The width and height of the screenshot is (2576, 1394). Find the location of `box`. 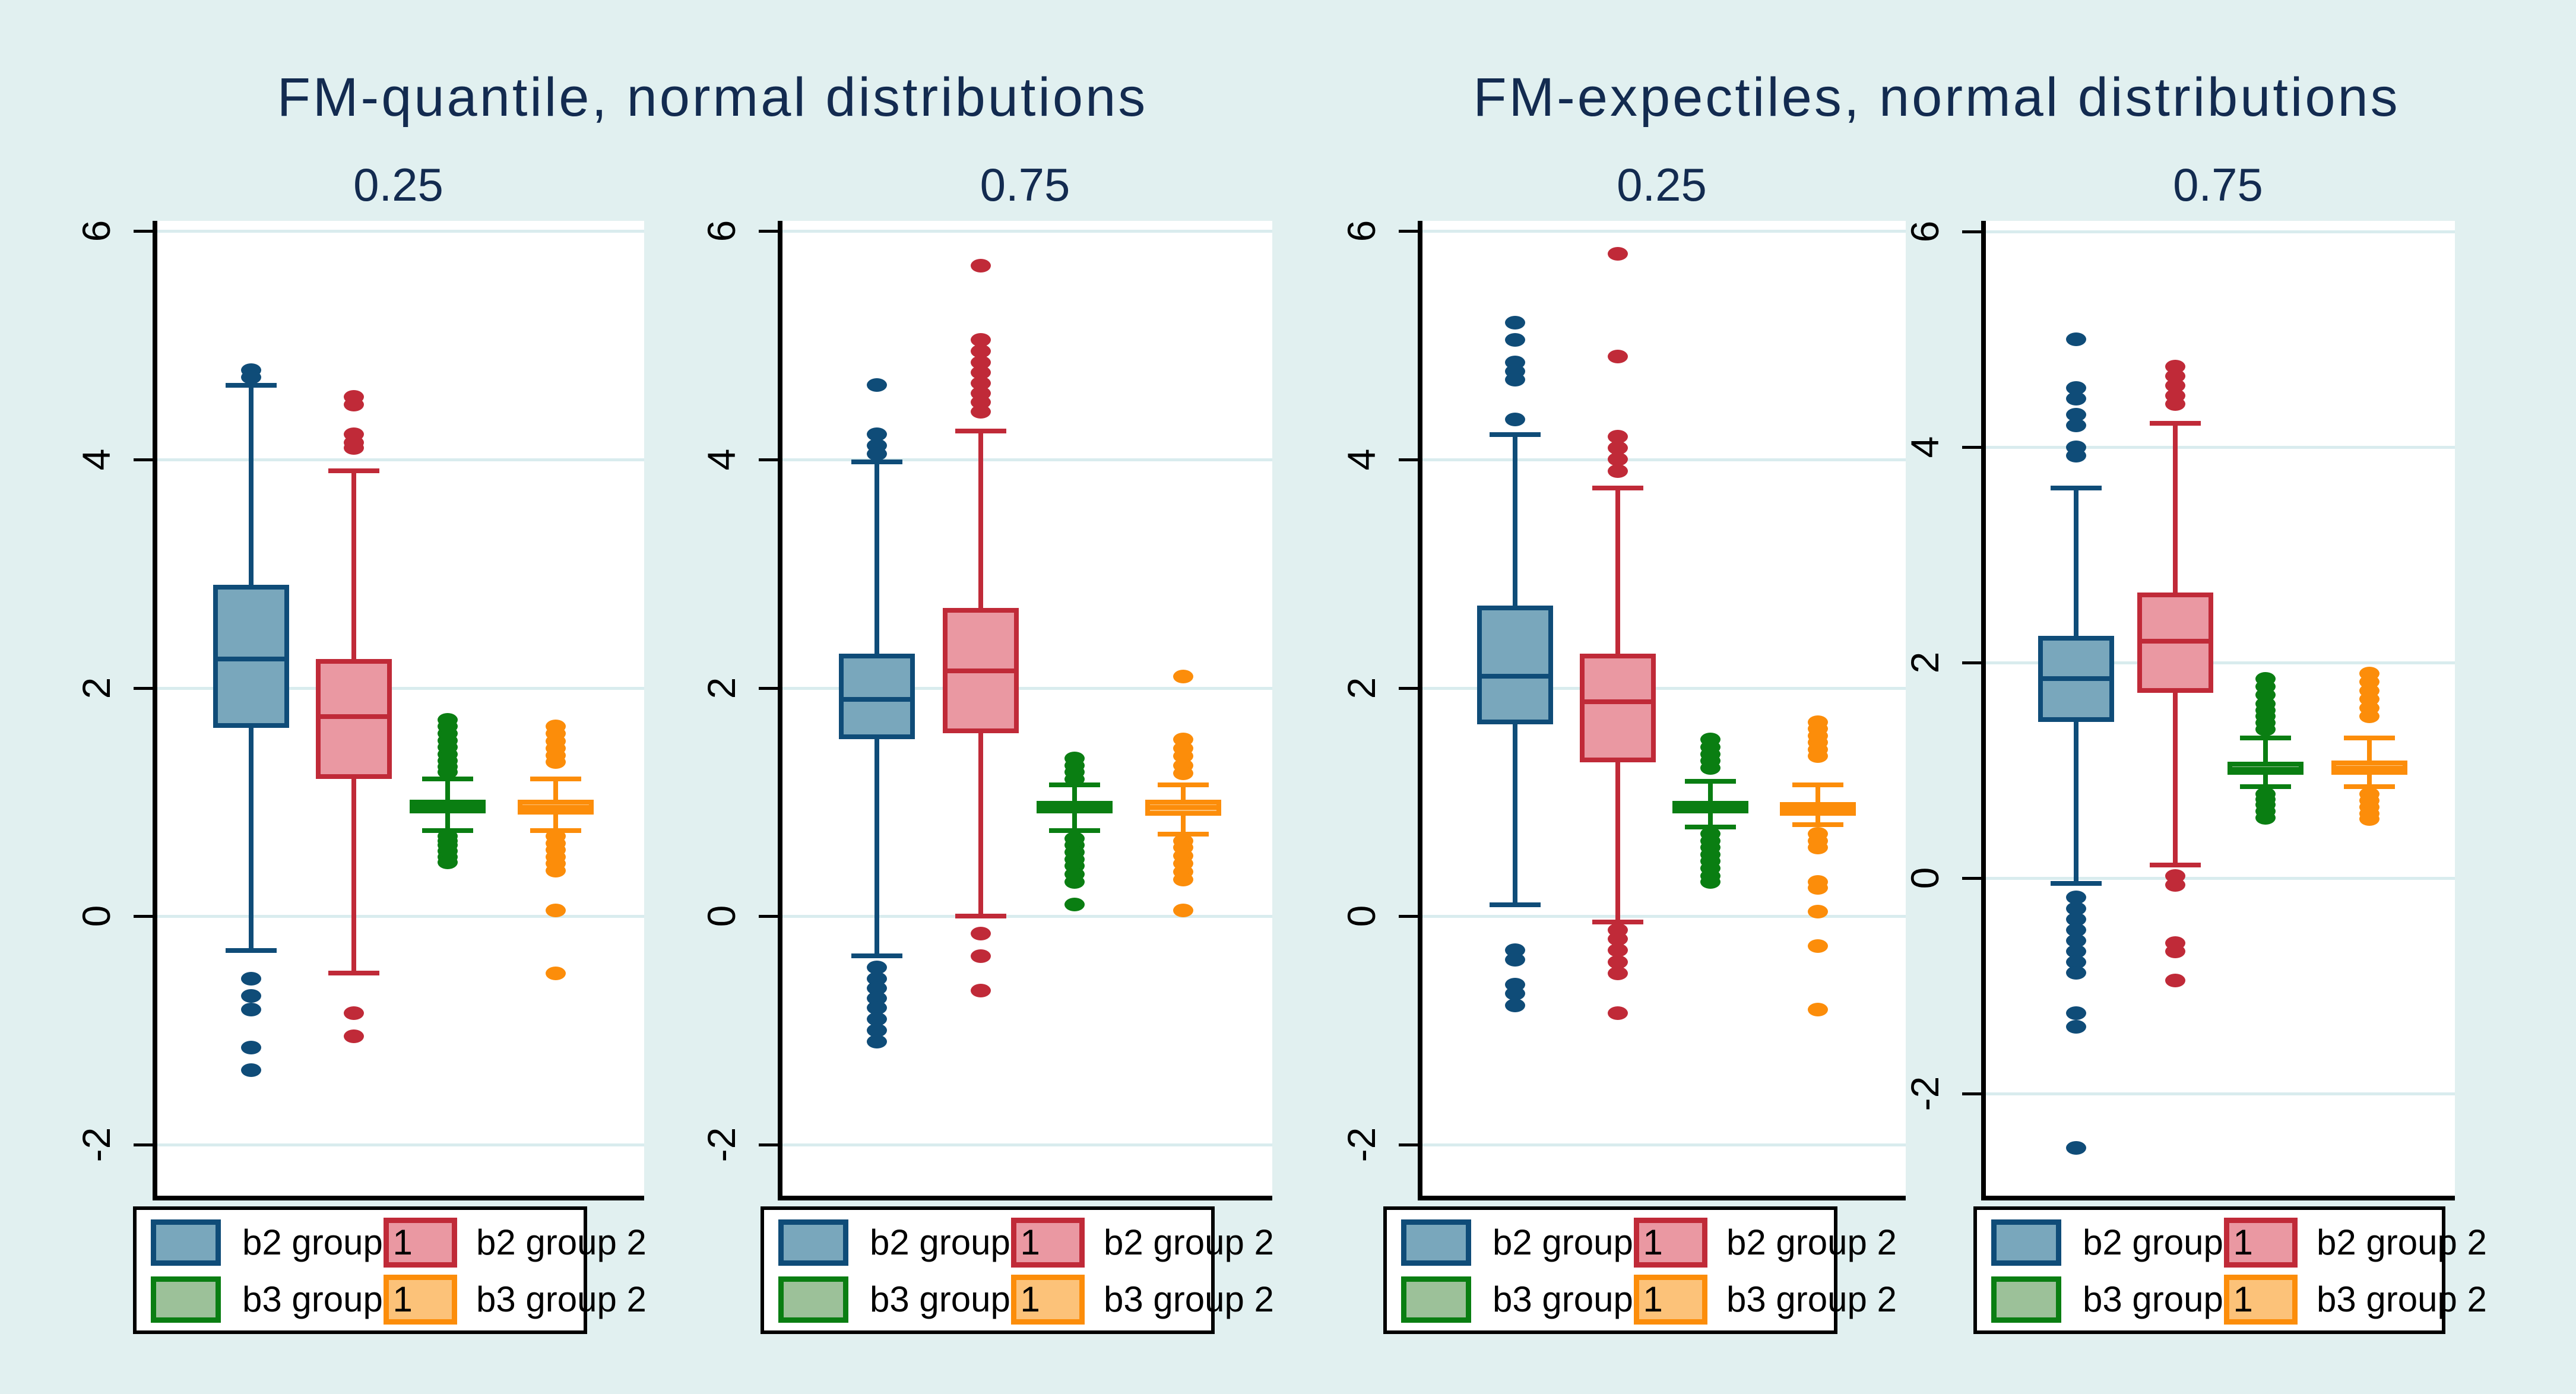

box is located at coordinates (877, 696).